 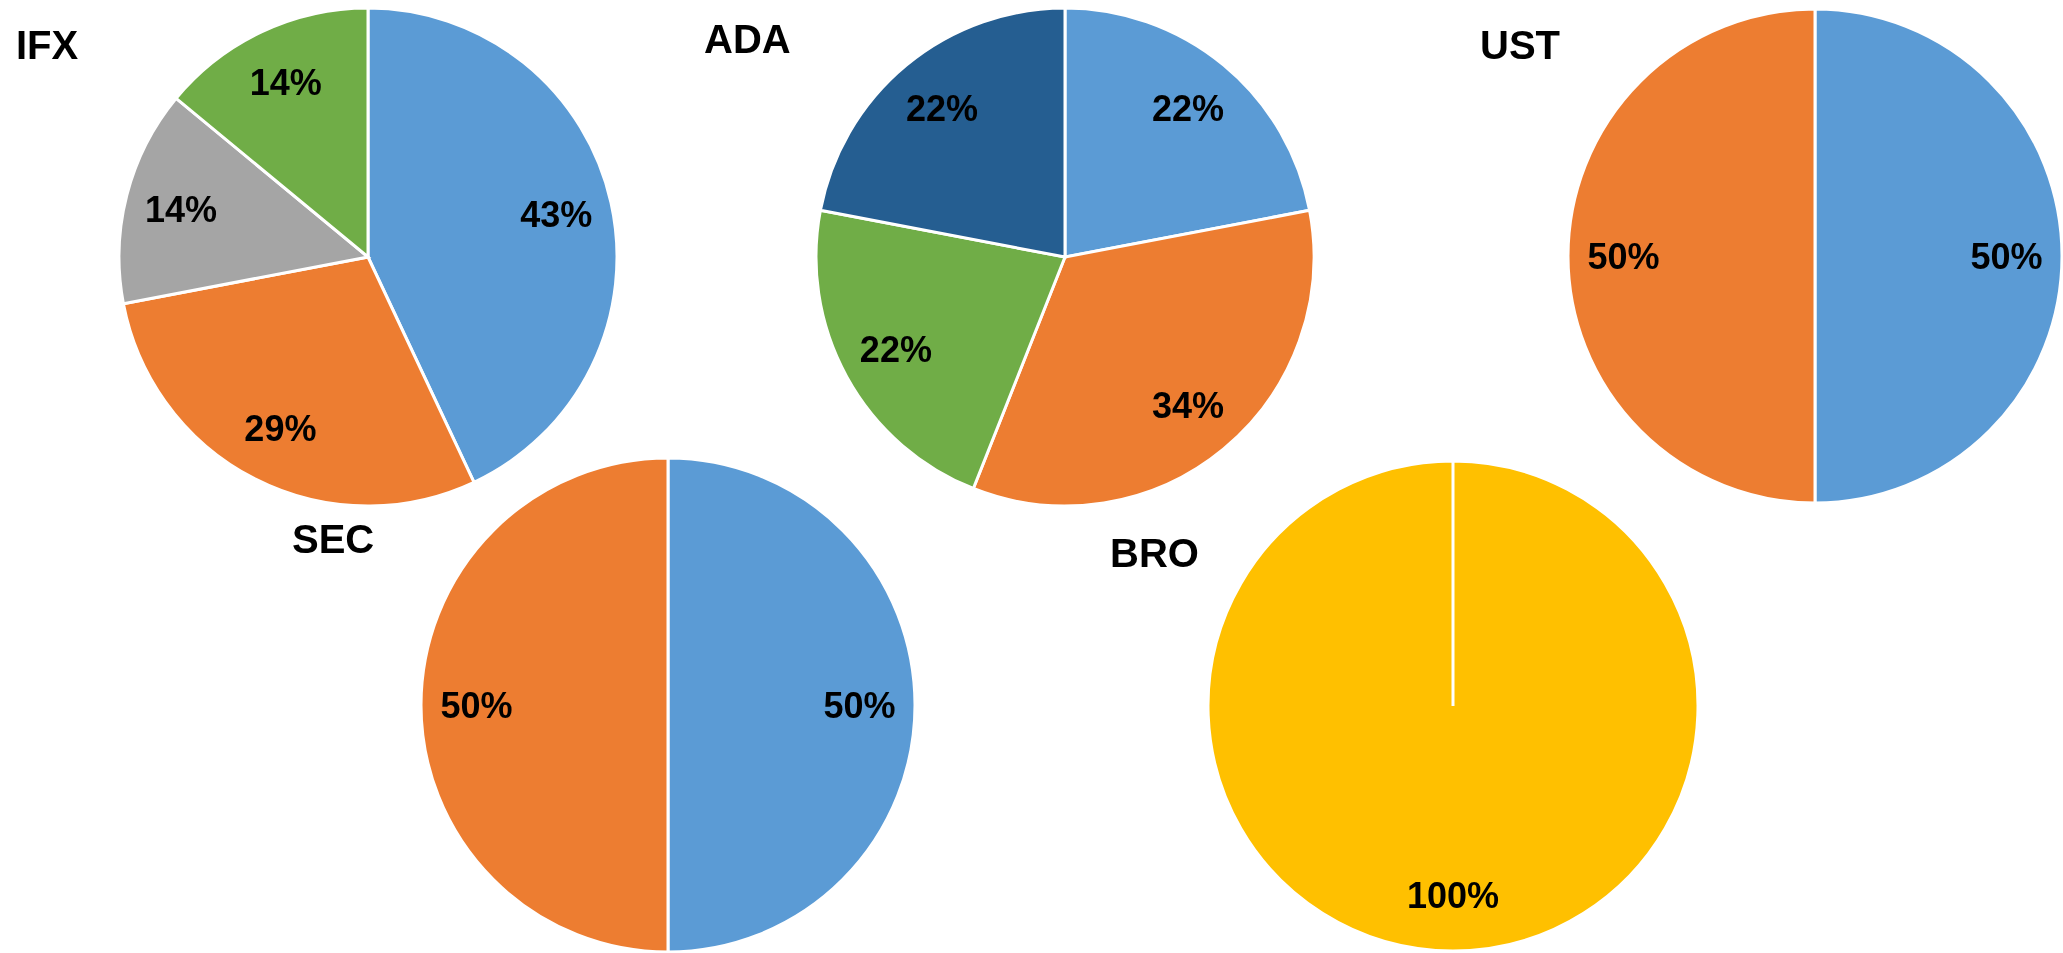 What do you see at coordinates (1520, 45) in the screenshot?
I see `chart-title: UST` at bounding box center [1520, 45].